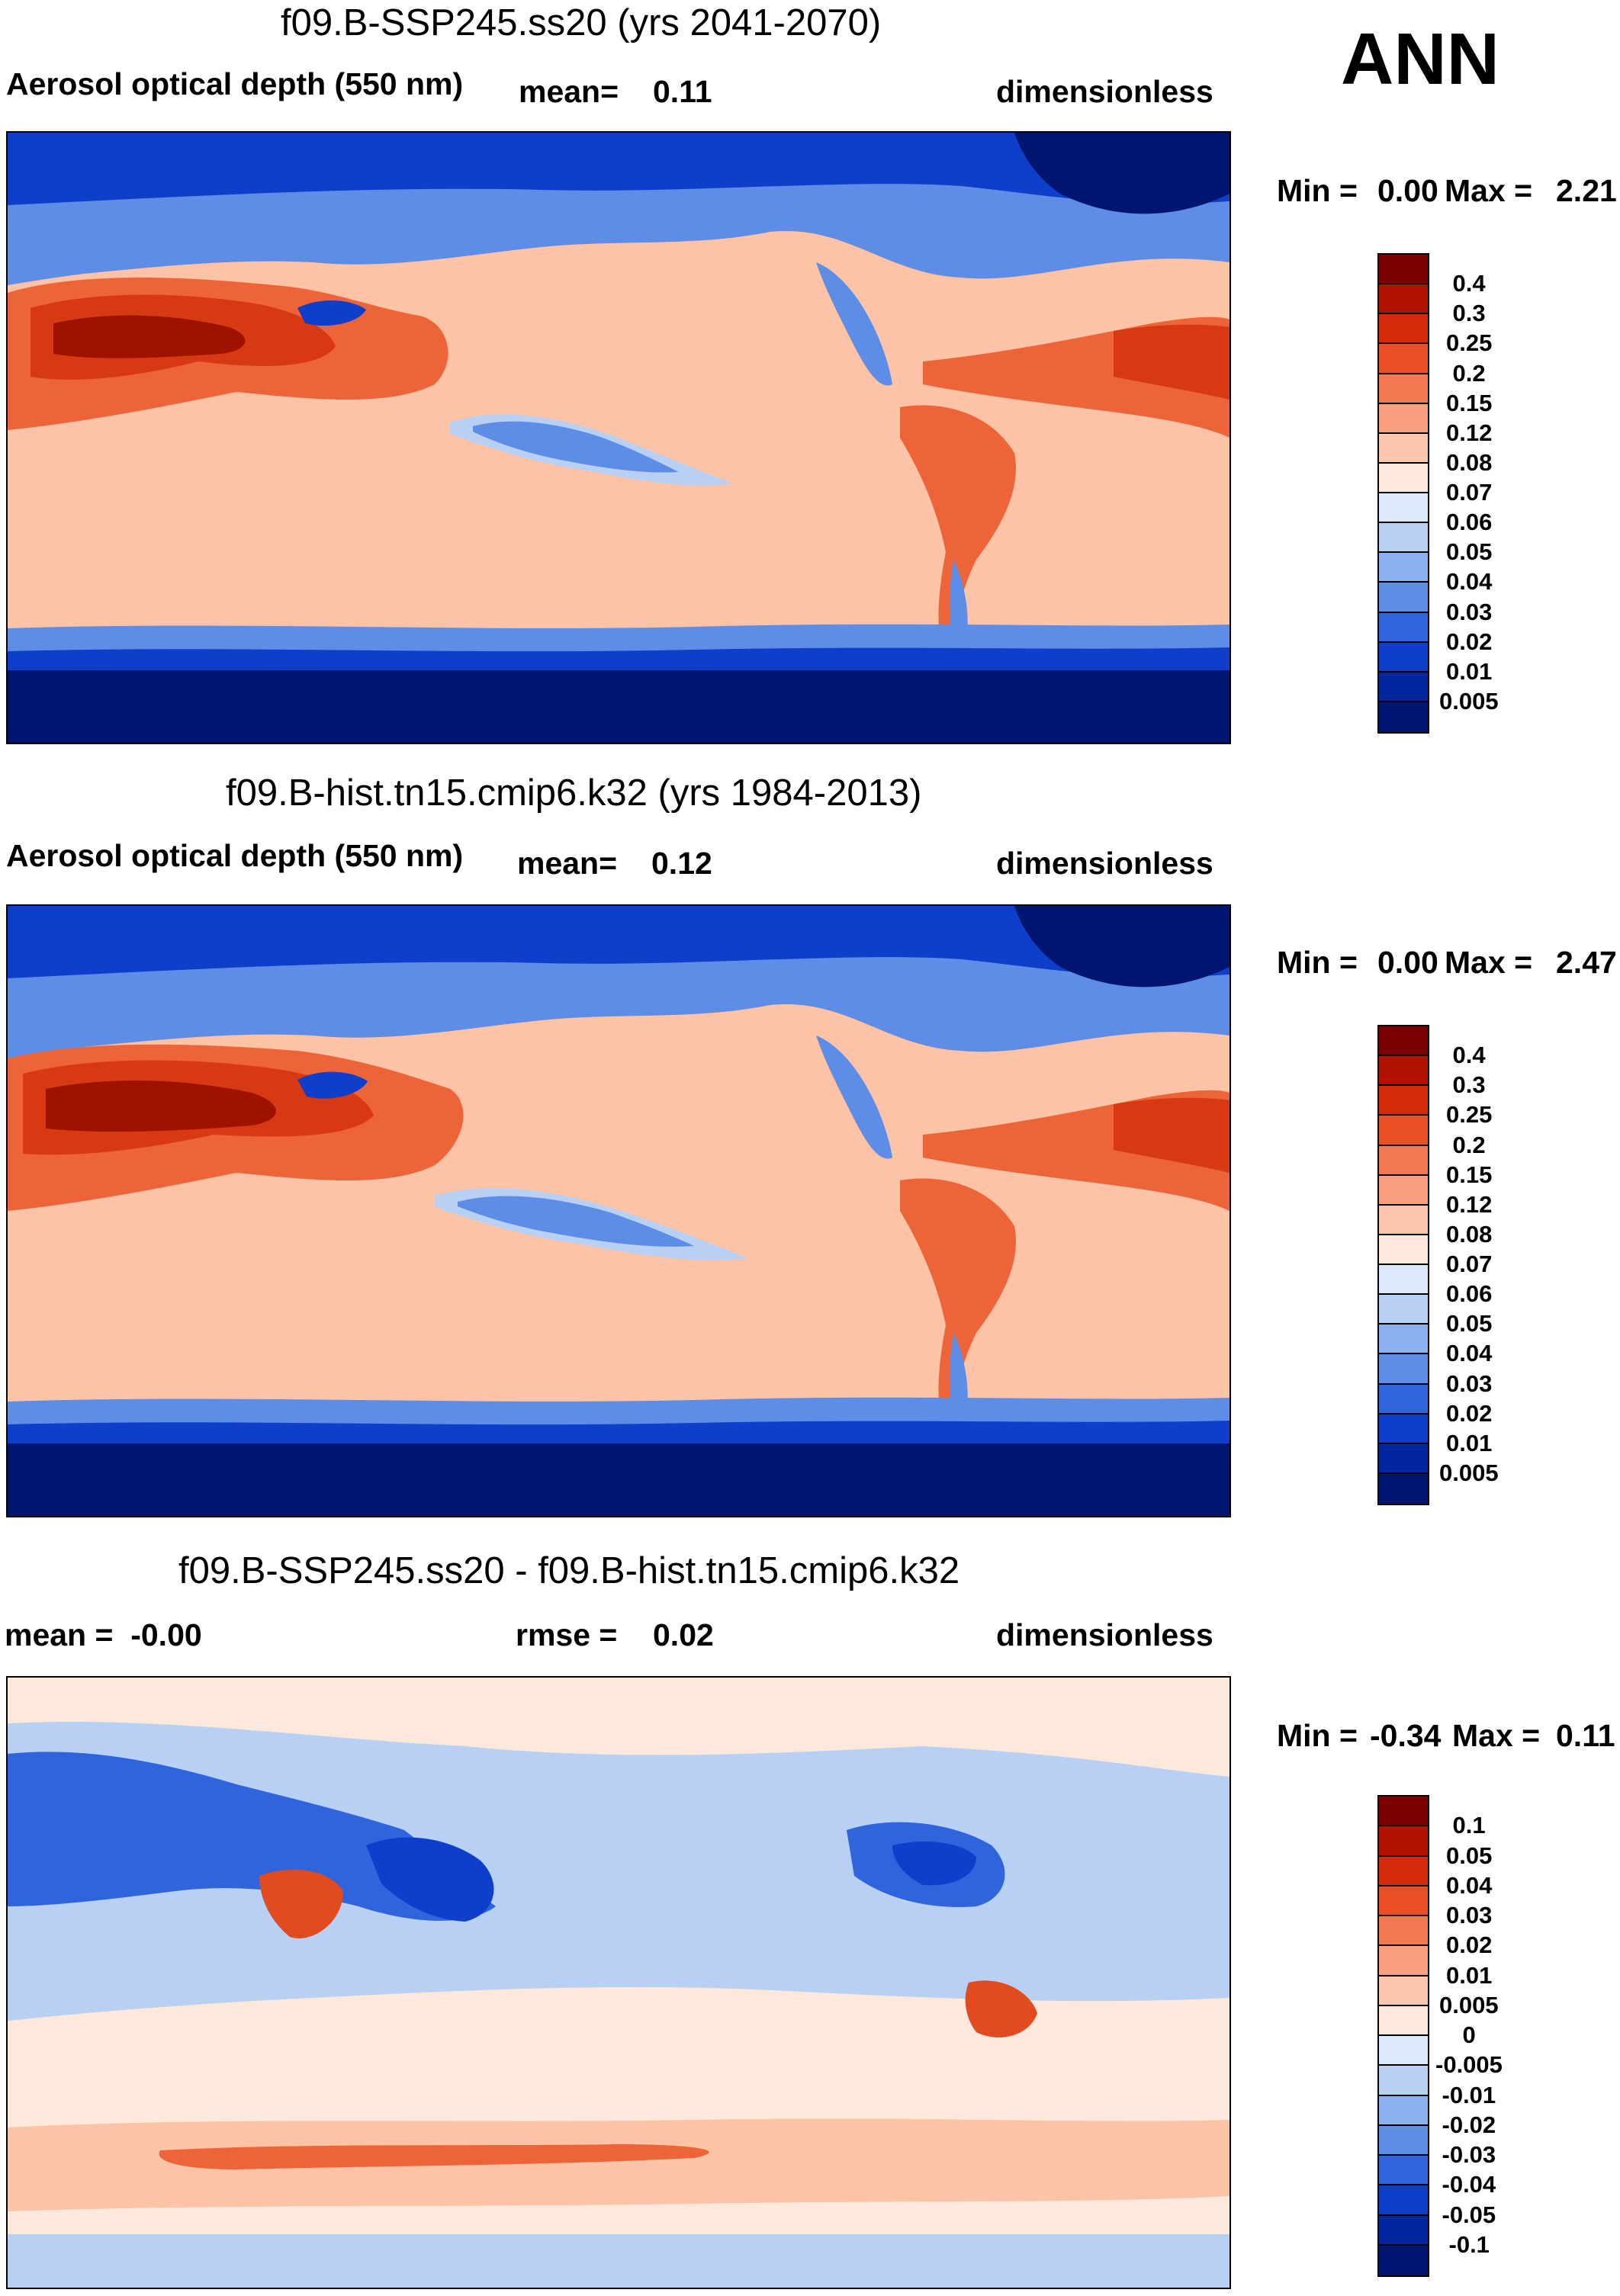 The height and width of the screenshot is (2296, 1620). What do you see at coordinates (1585, 1735) in the screenshot?
I see `panel-3-max-value: 0.11` at bounding box center [1585, 1735].